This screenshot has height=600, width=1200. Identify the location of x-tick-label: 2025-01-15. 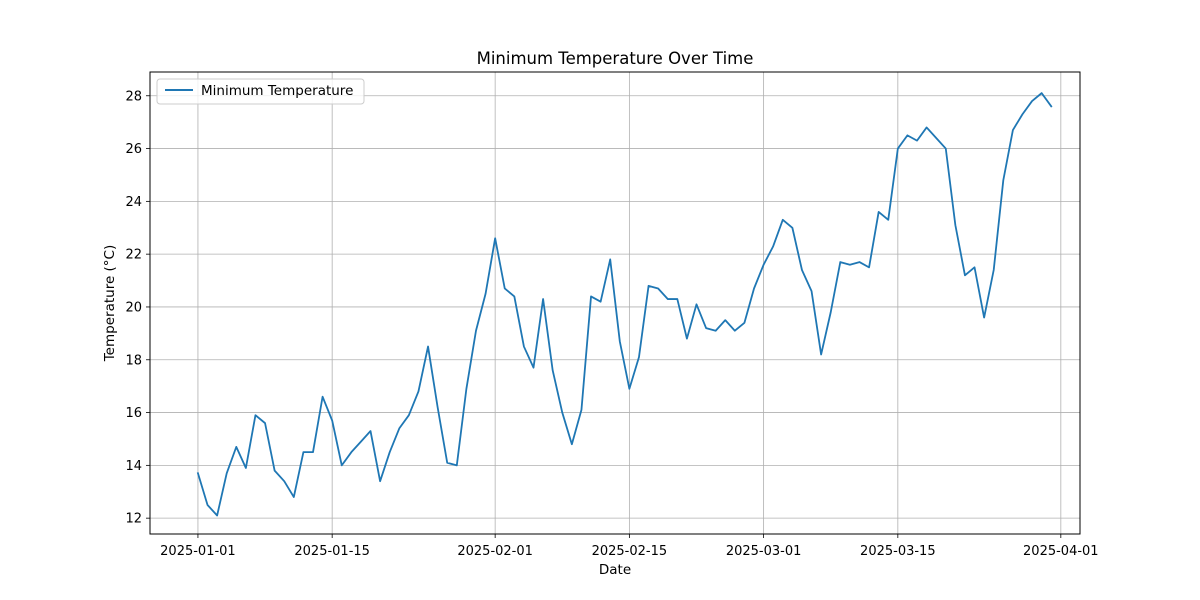
(332, 551).